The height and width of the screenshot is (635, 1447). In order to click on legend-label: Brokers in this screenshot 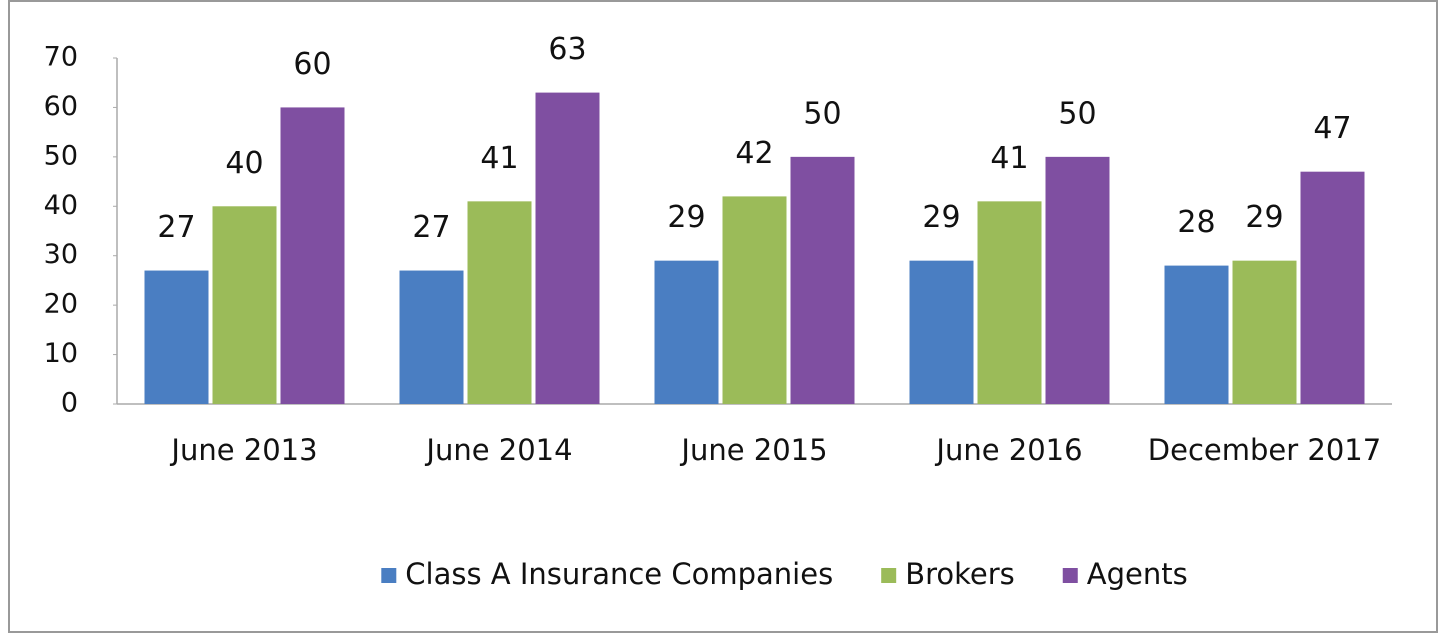, I will do `click(960, 574)`.